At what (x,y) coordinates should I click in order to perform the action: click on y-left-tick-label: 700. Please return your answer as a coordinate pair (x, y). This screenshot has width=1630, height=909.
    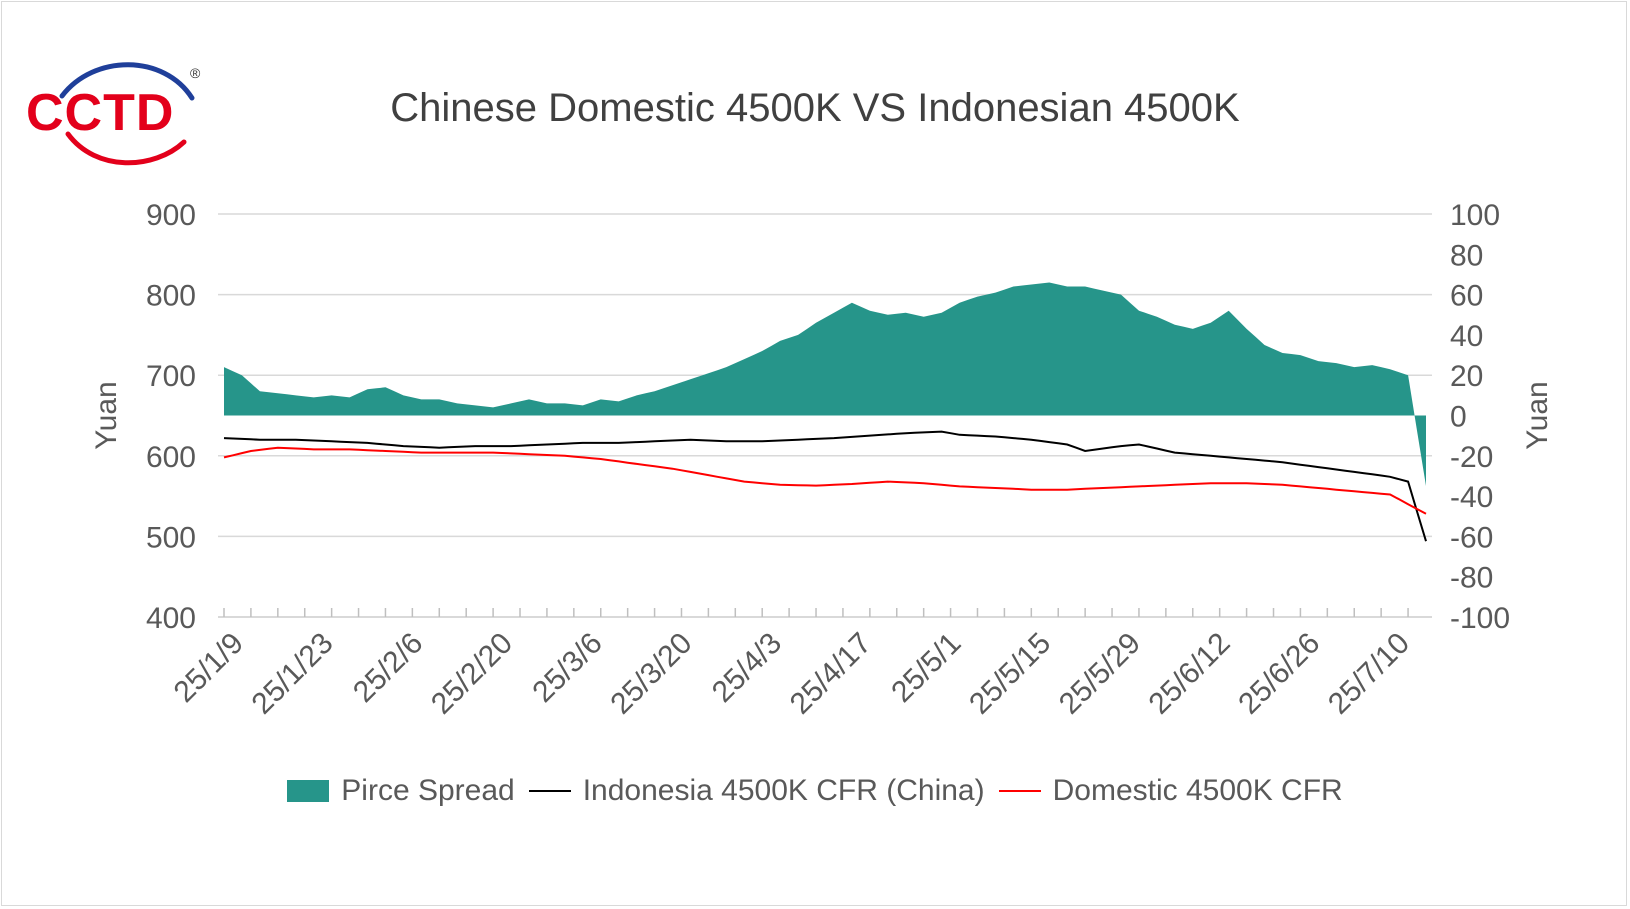
    Looking at the image, I should click on (171, 376).